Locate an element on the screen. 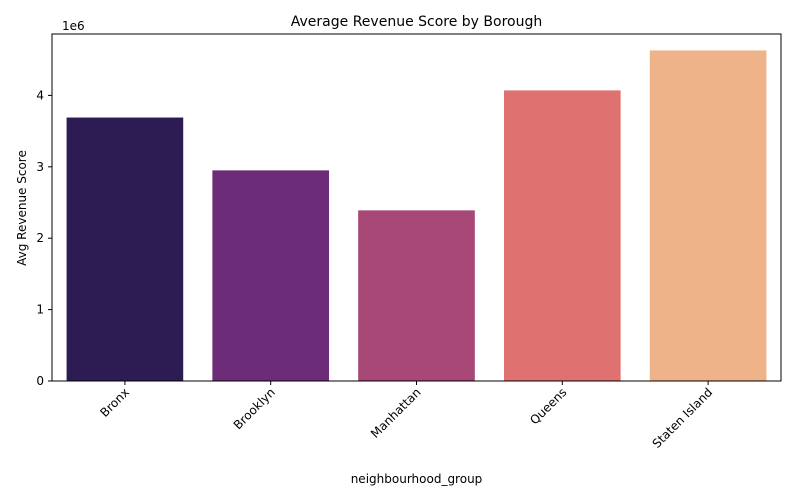 This screenshot has width=800, height=500. bar-manhattan is located at coordinates (416, 295).